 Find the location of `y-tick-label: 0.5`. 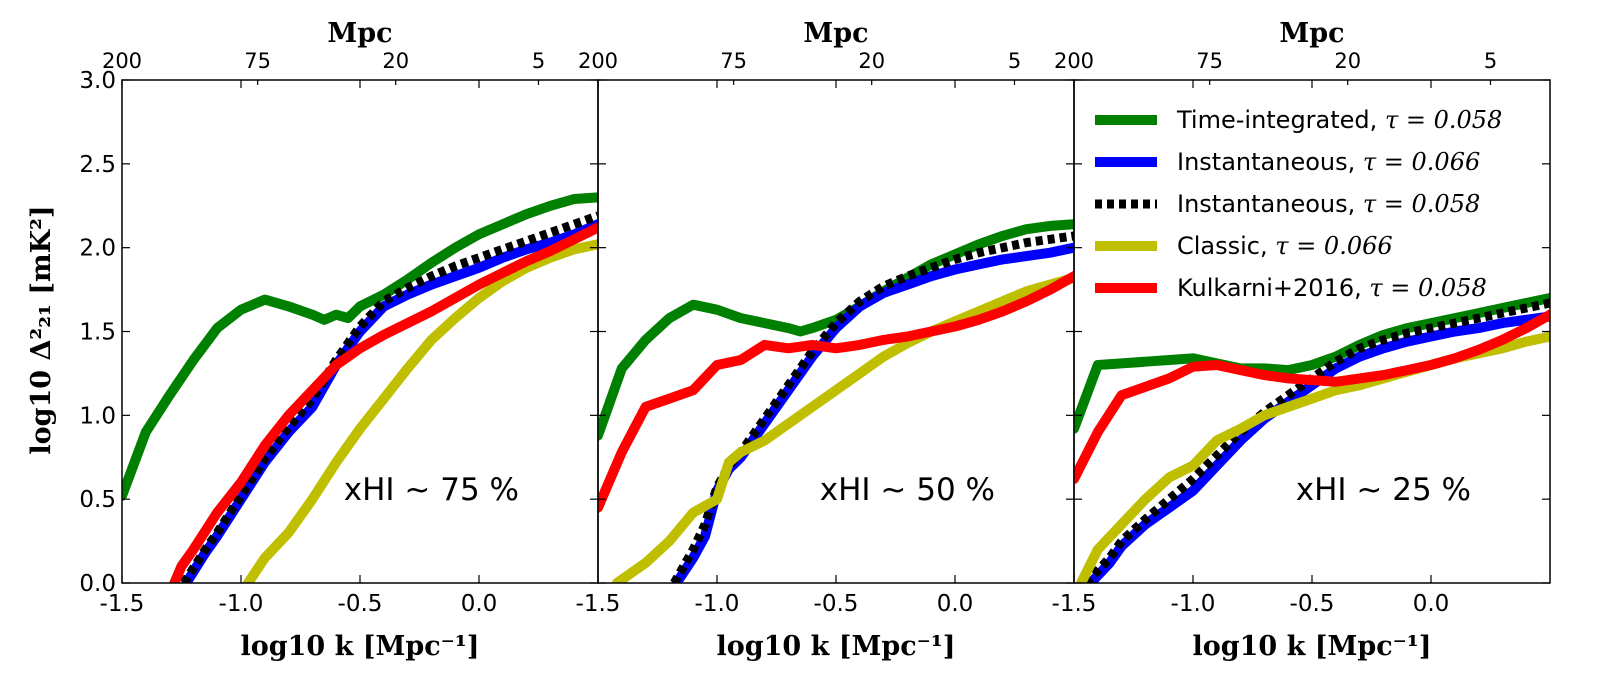

y-tick-label: 0.5 is located at coordinates (97, 500).